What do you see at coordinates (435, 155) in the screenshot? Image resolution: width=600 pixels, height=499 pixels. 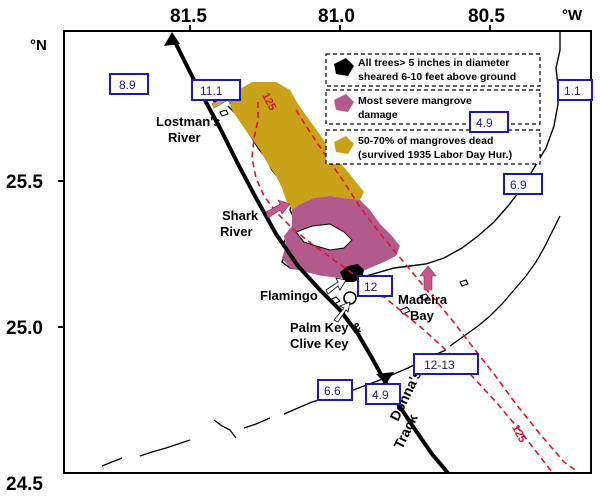 I see `legend-label-dead-2: (survived 1935 Labor Day Hur.)` at bounding box center [435, 155].